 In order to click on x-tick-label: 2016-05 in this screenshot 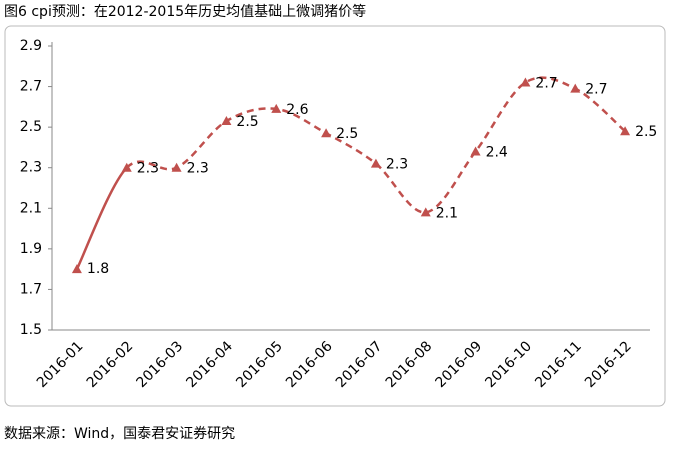, I will do `click(259, 364)`.